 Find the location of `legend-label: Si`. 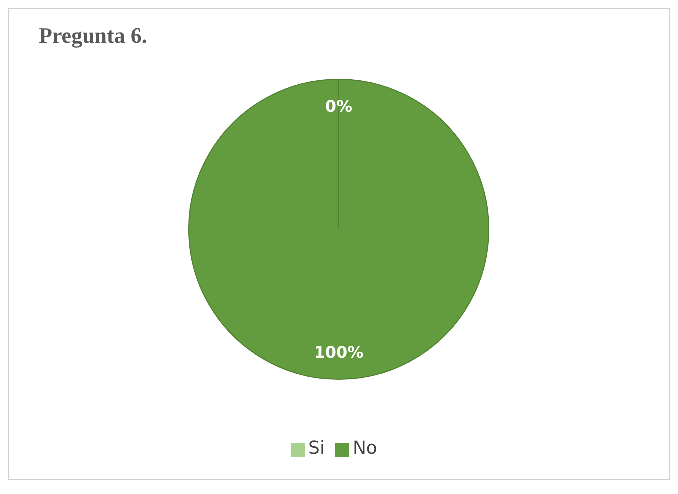

legend-label: Si is located at coordinates (316, 448).